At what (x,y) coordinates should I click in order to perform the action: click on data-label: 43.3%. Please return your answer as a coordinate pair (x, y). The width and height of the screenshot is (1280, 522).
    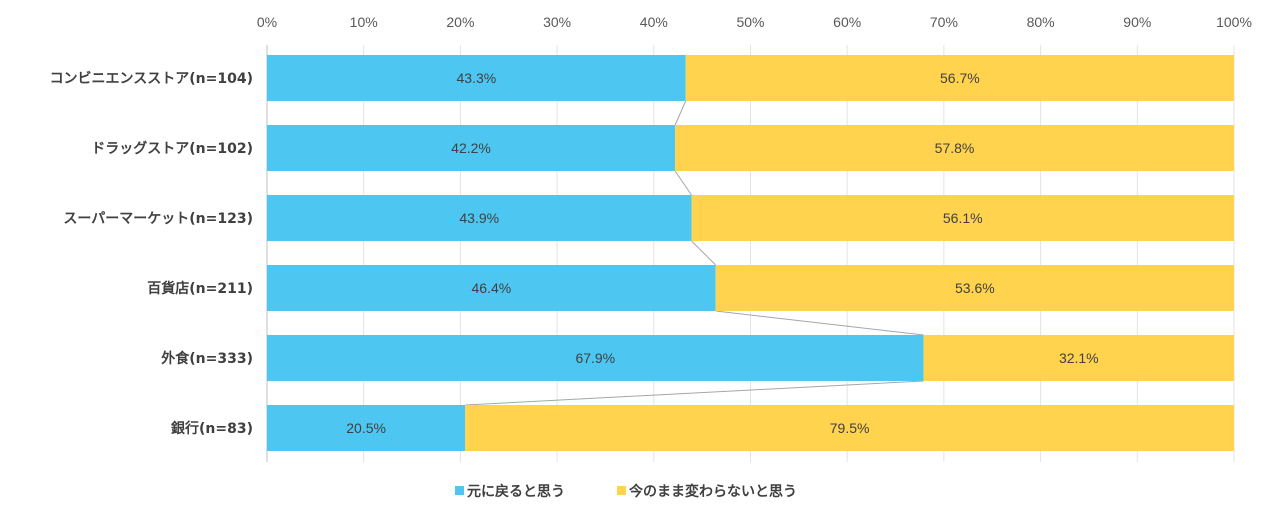
    Looking at the image, I should click on (477, 78).